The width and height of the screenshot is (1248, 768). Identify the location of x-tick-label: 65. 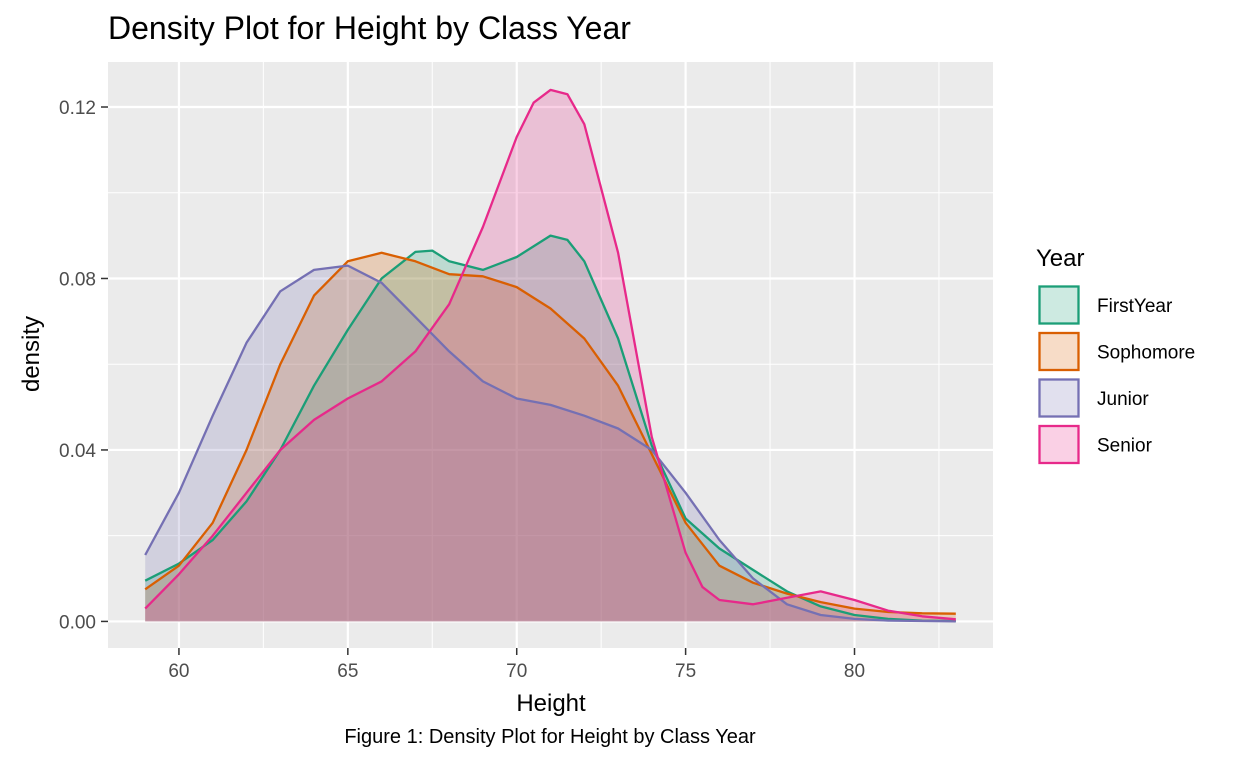
(347, 671).